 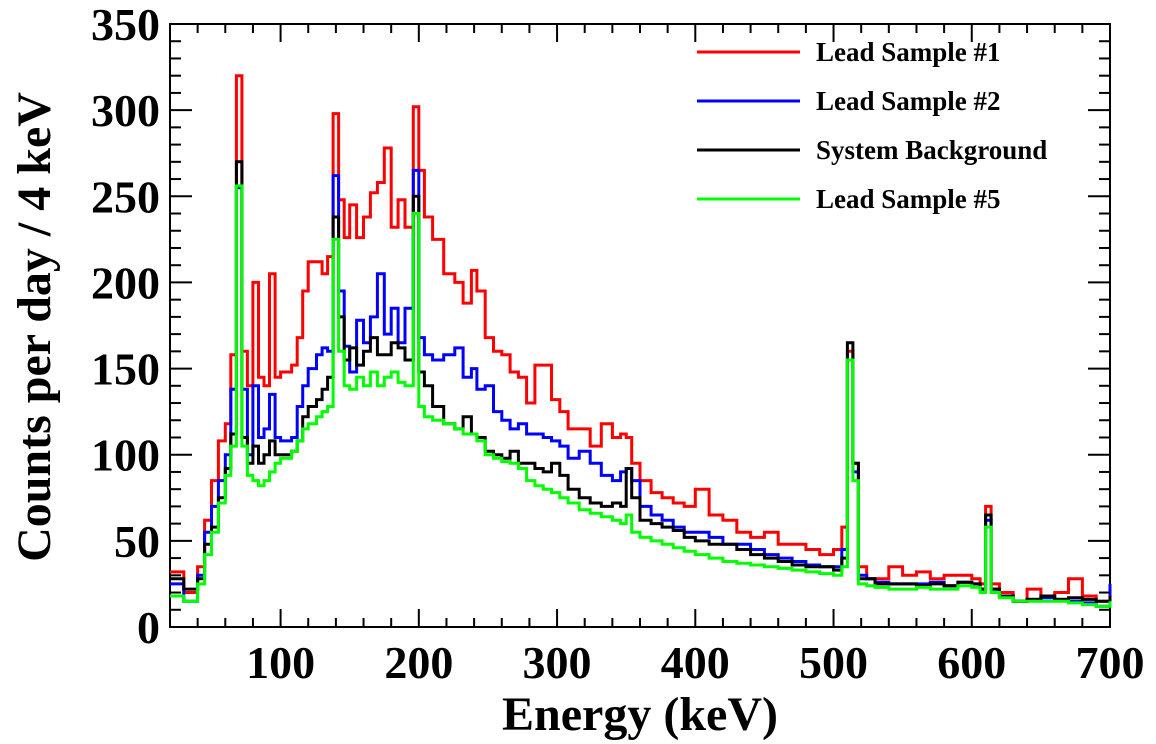 What do you see at coordinates (557, 662) in the screenshot?
I see `x-tick-label: 300` at bounding box center [557, 662].